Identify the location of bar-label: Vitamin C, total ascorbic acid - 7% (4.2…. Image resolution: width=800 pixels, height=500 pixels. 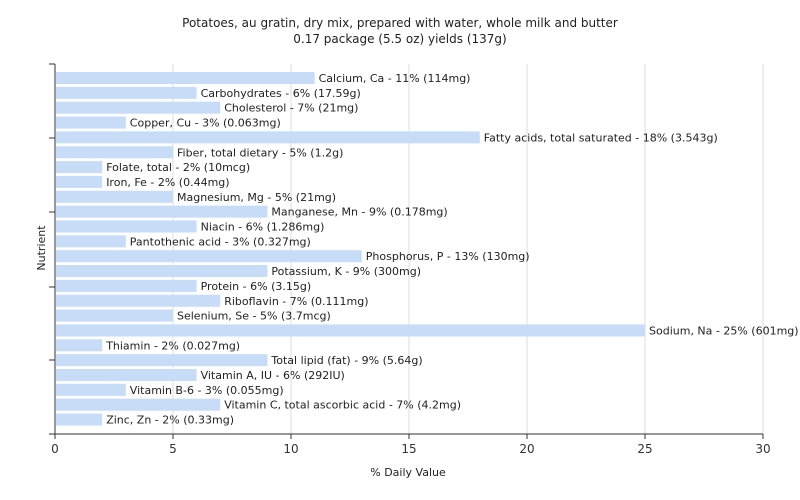
(342, 405).